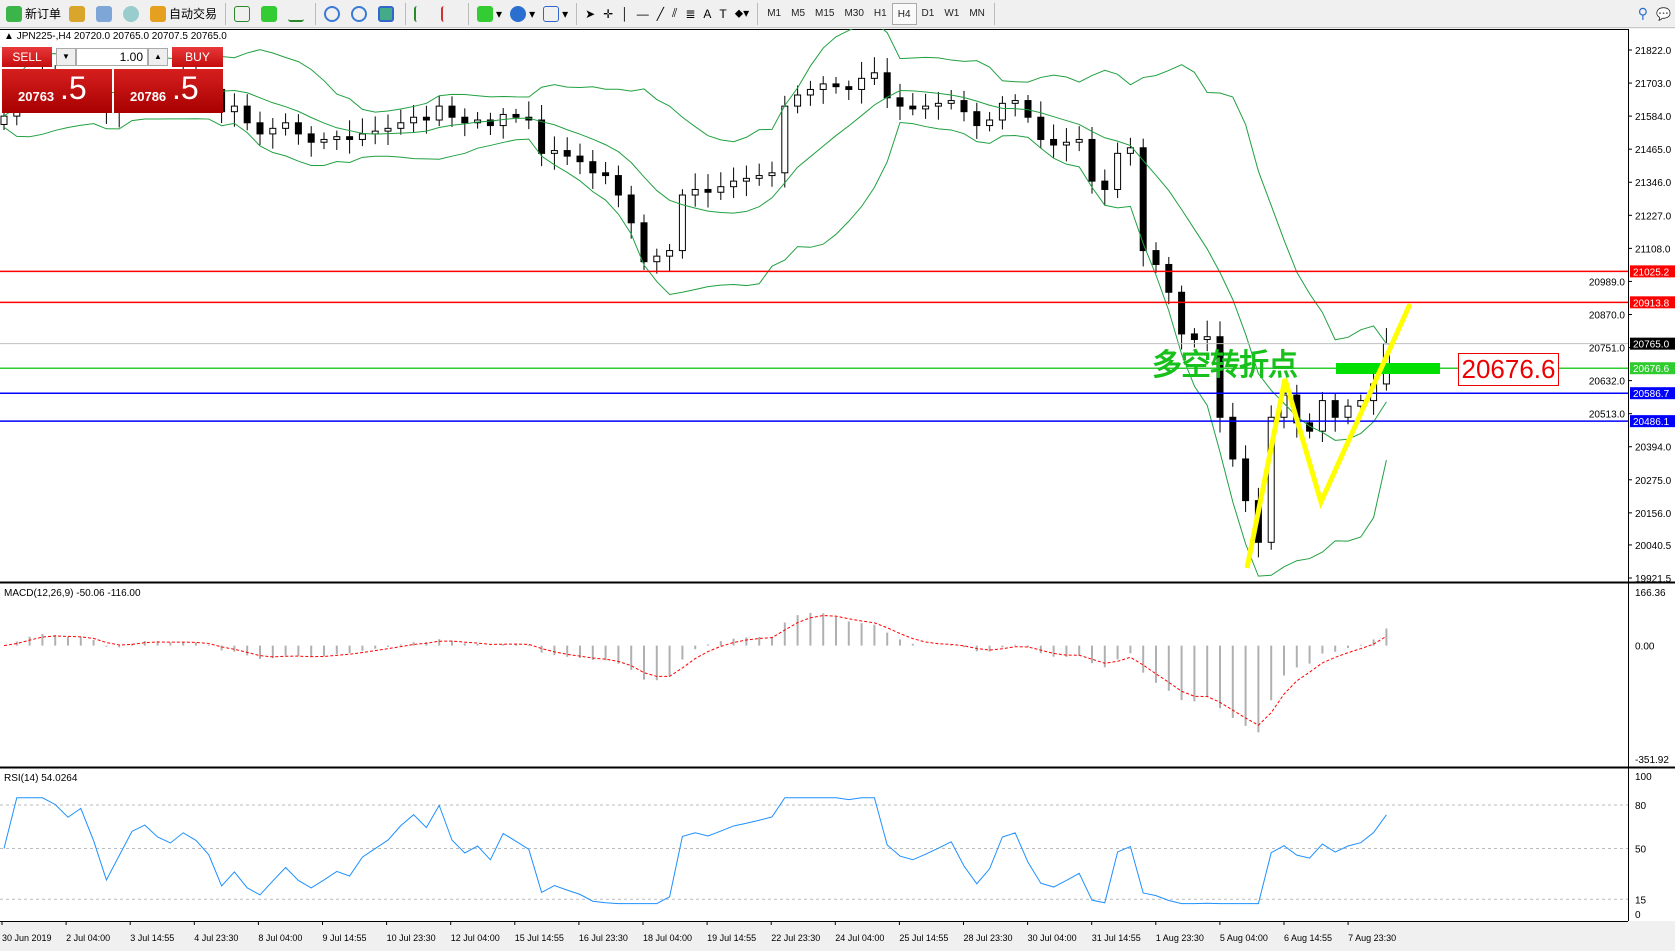 This screenshot has width=1675, height=951. I want to click on rsi-tick-label: 80, so click(1641, 806).